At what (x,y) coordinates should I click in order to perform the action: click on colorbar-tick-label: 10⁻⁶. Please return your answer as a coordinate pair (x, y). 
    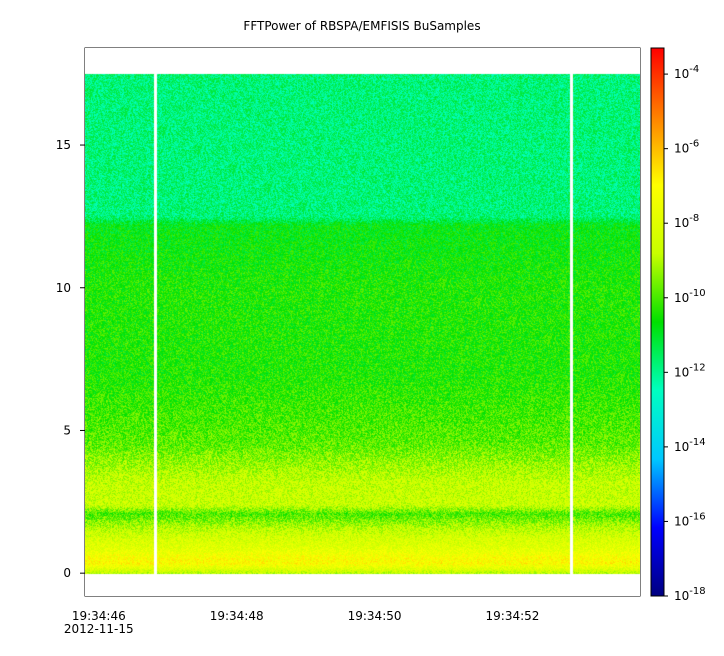
    Looking at the image, I should click on (686, 147).